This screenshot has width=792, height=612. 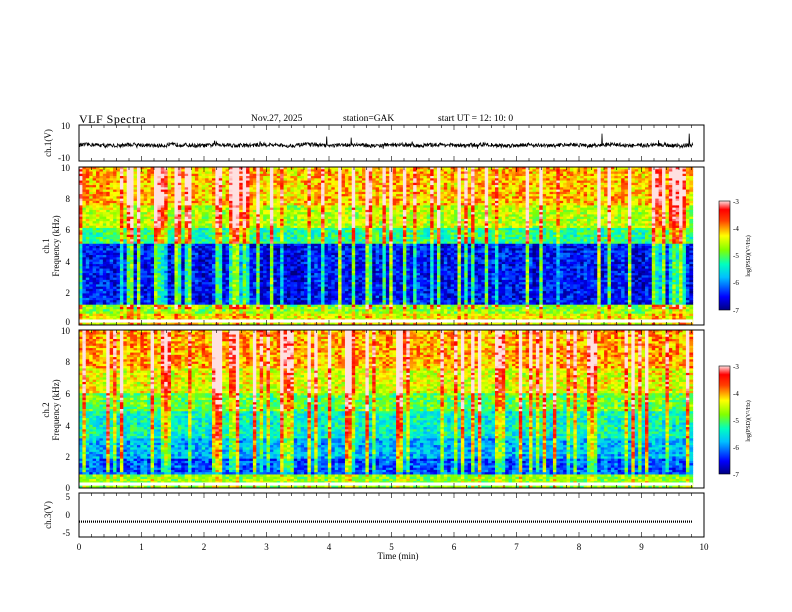 I want to click on ch1-ytick-top: 10, so click(x=66, y=126).